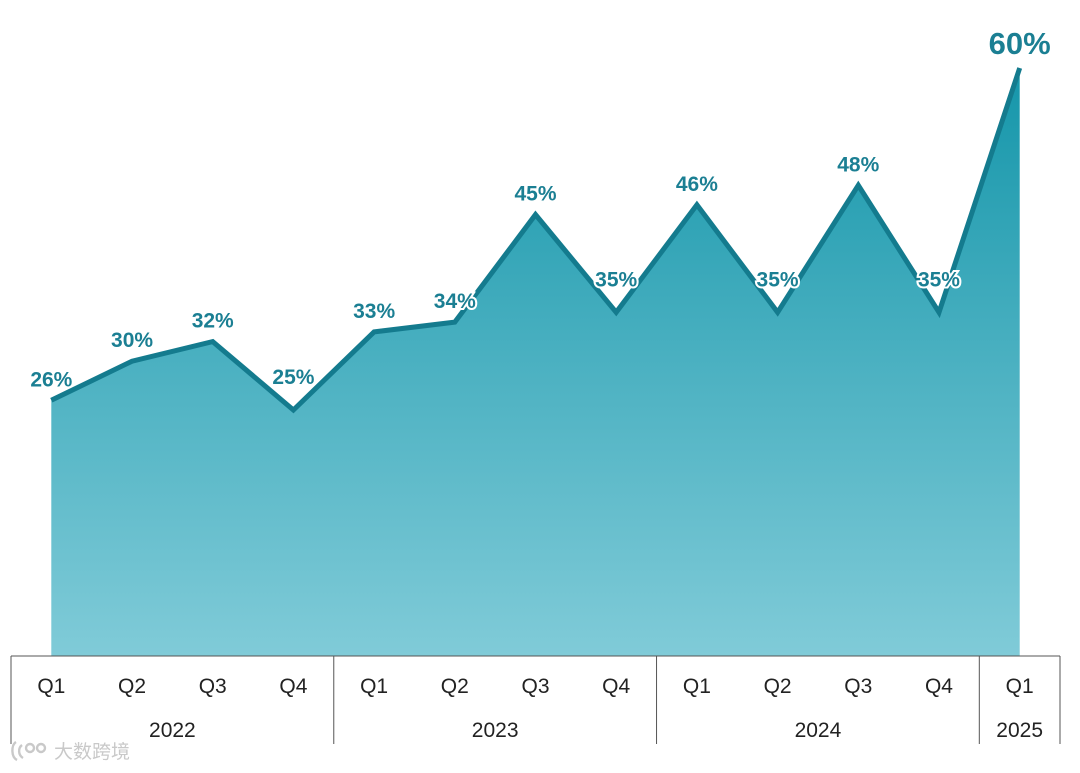 The height and width of the screenshot is (773, 1080). Describe the element at coordinates (535, 194) in the screenshot. I see `data-label: 45%` at that location.